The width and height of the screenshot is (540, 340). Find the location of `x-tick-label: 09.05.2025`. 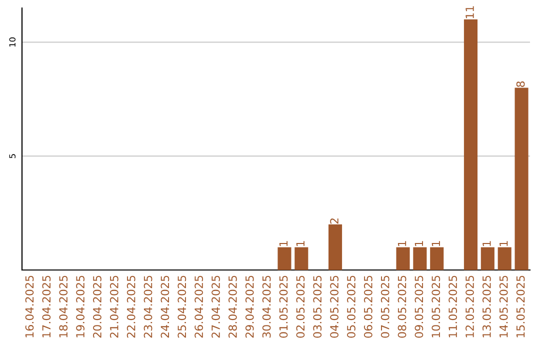

x-tick-label: 09.05.2025 is located at coordinates (419, 307).